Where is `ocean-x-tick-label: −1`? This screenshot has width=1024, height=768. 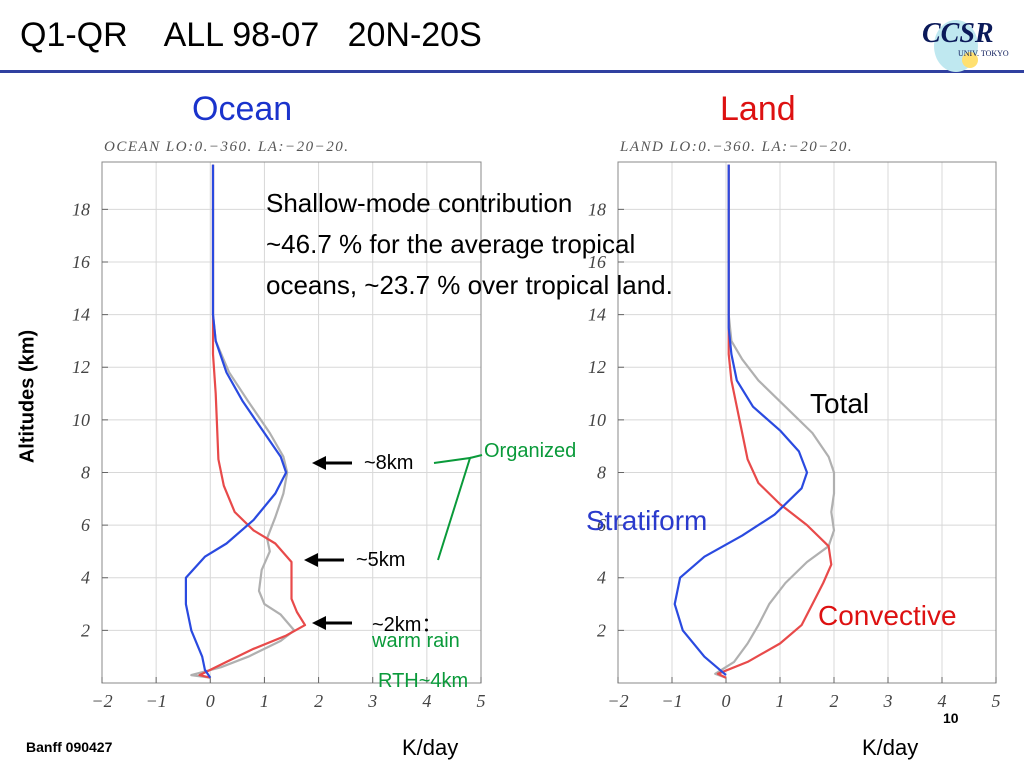
ocean-x-tick-label: −1 is located at coordinates (156, 701).